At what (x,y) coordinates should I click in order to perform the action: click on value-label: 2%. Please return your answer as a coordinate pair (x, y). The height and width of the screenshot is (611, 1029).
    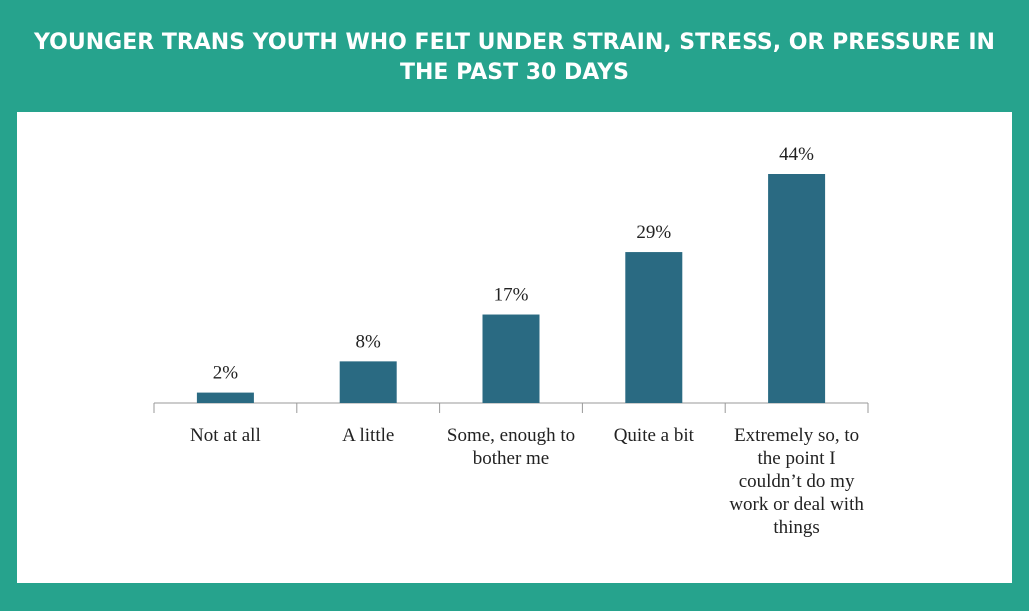
    Looking at the image, I should click on (226, 373).